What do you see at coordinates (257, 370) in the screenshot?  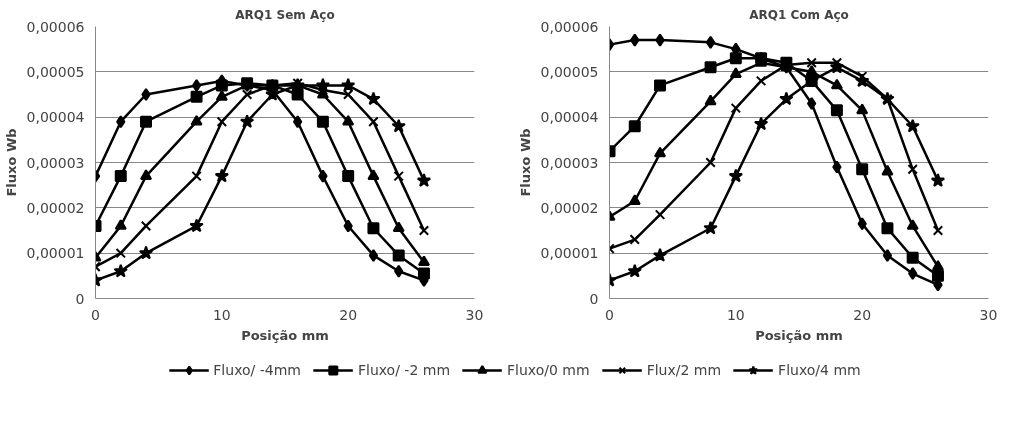 I see `legend-label: Fluxo/ -4mm` at bounding box center [257, 370].